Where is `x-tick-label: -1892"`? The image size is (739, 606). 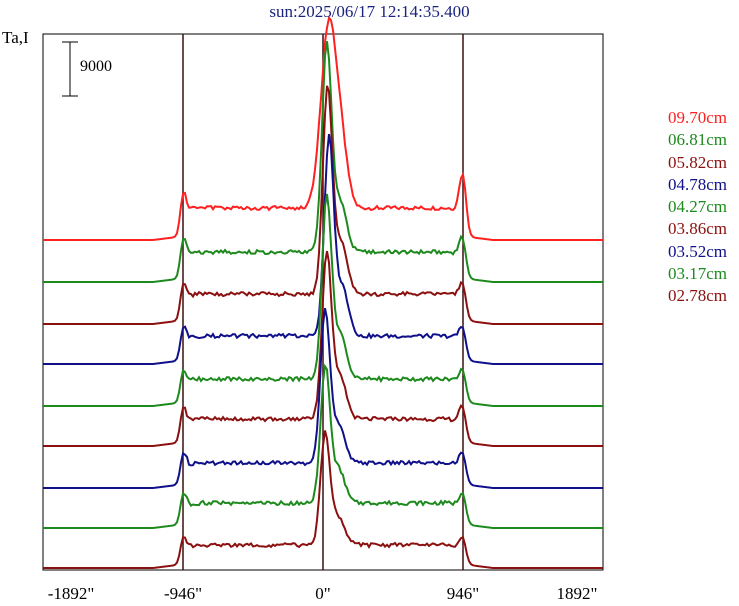 x-tick-label: -1892" is located at coordinates (71, 593).